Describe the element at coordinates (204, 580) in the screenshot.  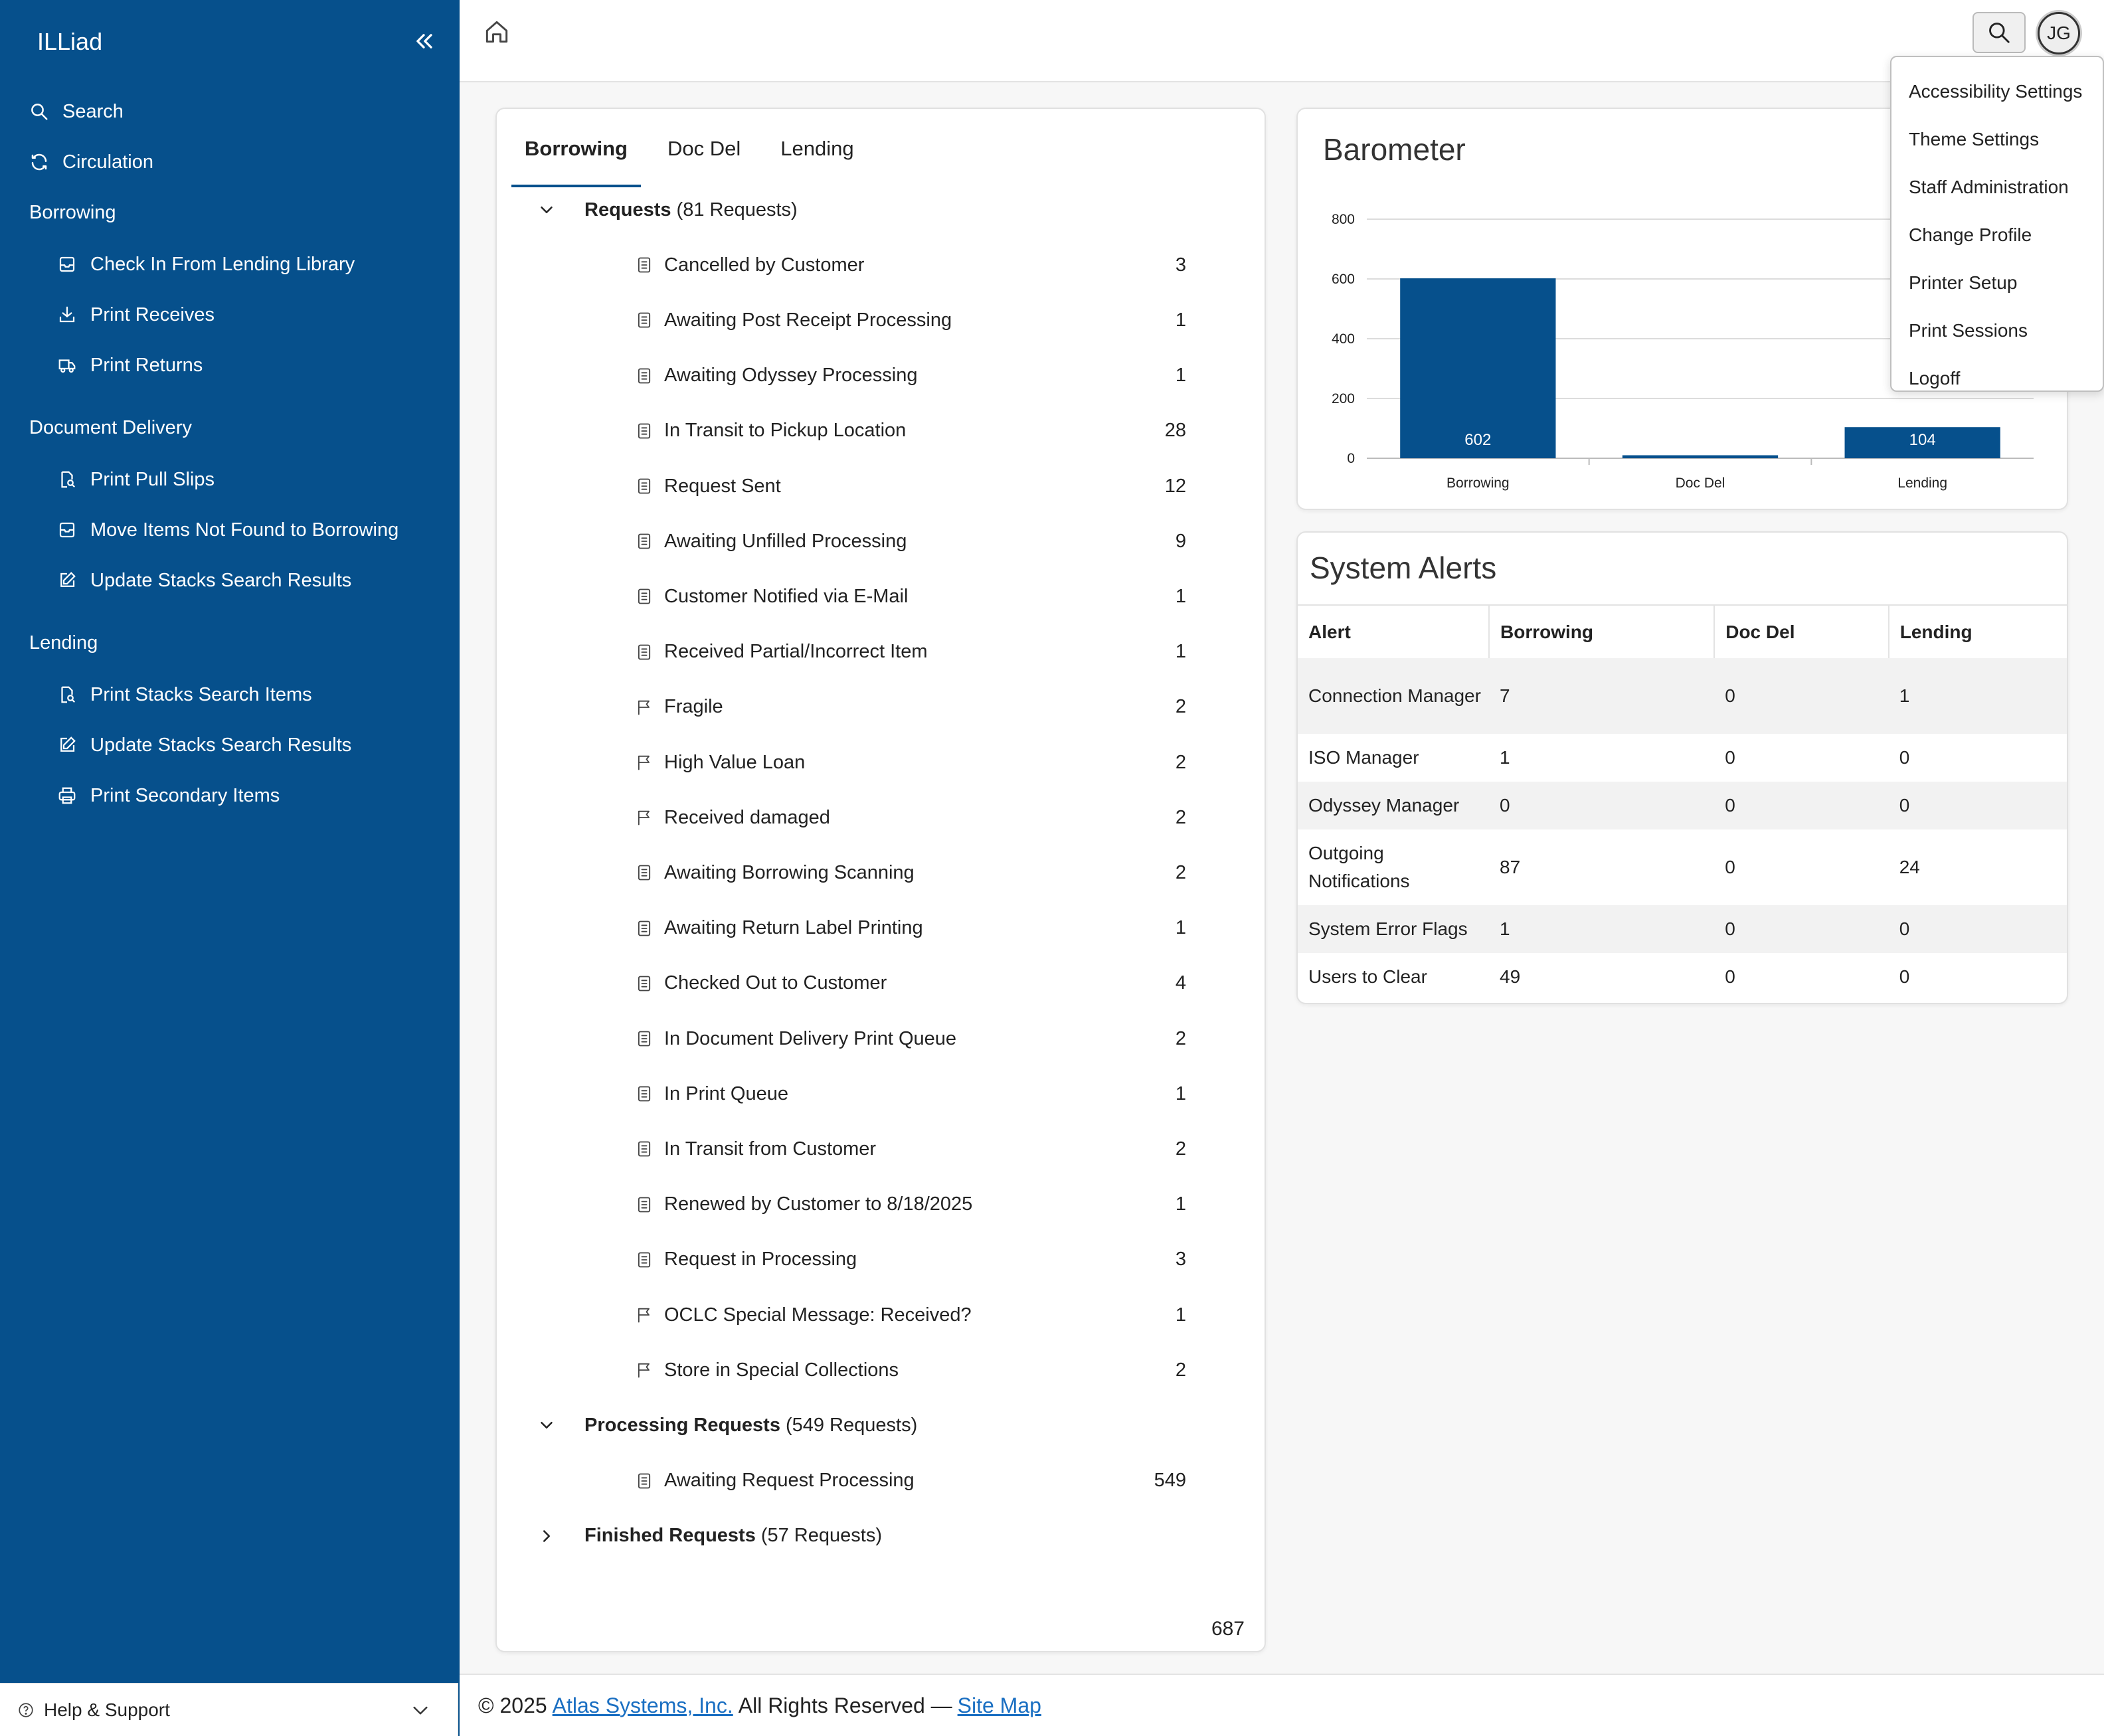
I see `sidebar-item-update-stacks-docdel: Update Stacks Search Results` at that location.